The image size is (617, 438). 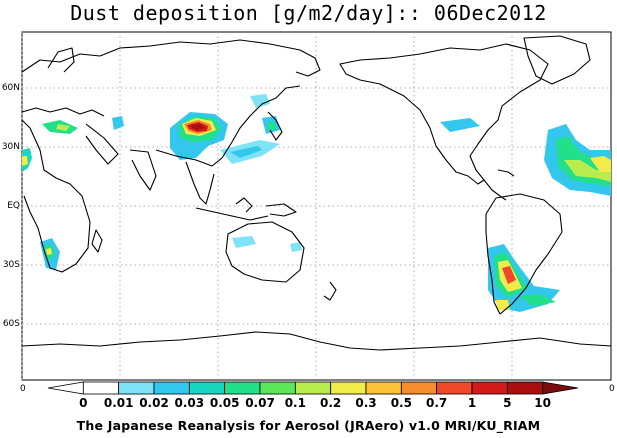 I want to click on colorbar-tick-label: 5, so click(x=507, y=403).